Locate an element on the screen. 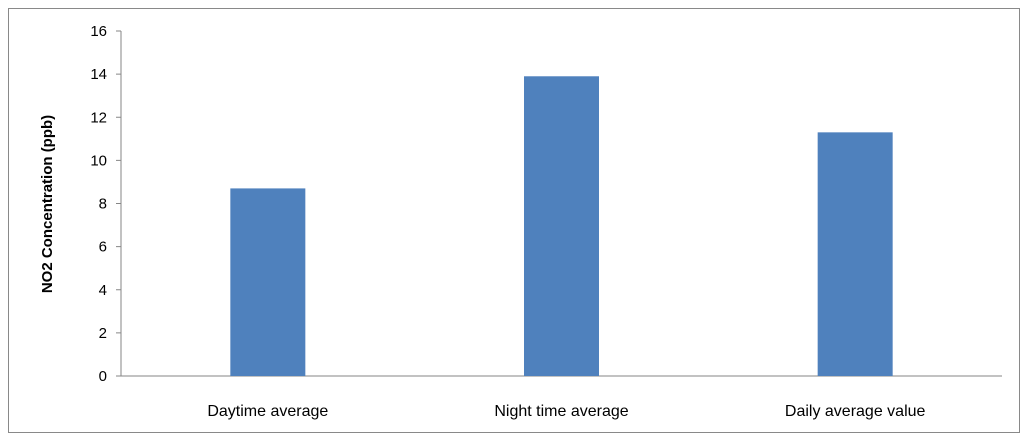 This screenshot has width=1028, height=441. y-axis-label: NO2 Concentration (ppb) is located at coordinates (47, 204).